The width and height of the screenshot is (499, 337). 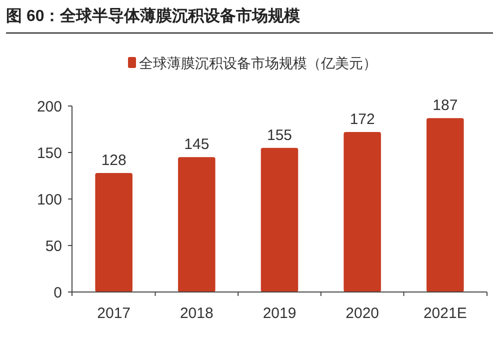 I want to click on data-label: 155, so click(x=279, y=135).